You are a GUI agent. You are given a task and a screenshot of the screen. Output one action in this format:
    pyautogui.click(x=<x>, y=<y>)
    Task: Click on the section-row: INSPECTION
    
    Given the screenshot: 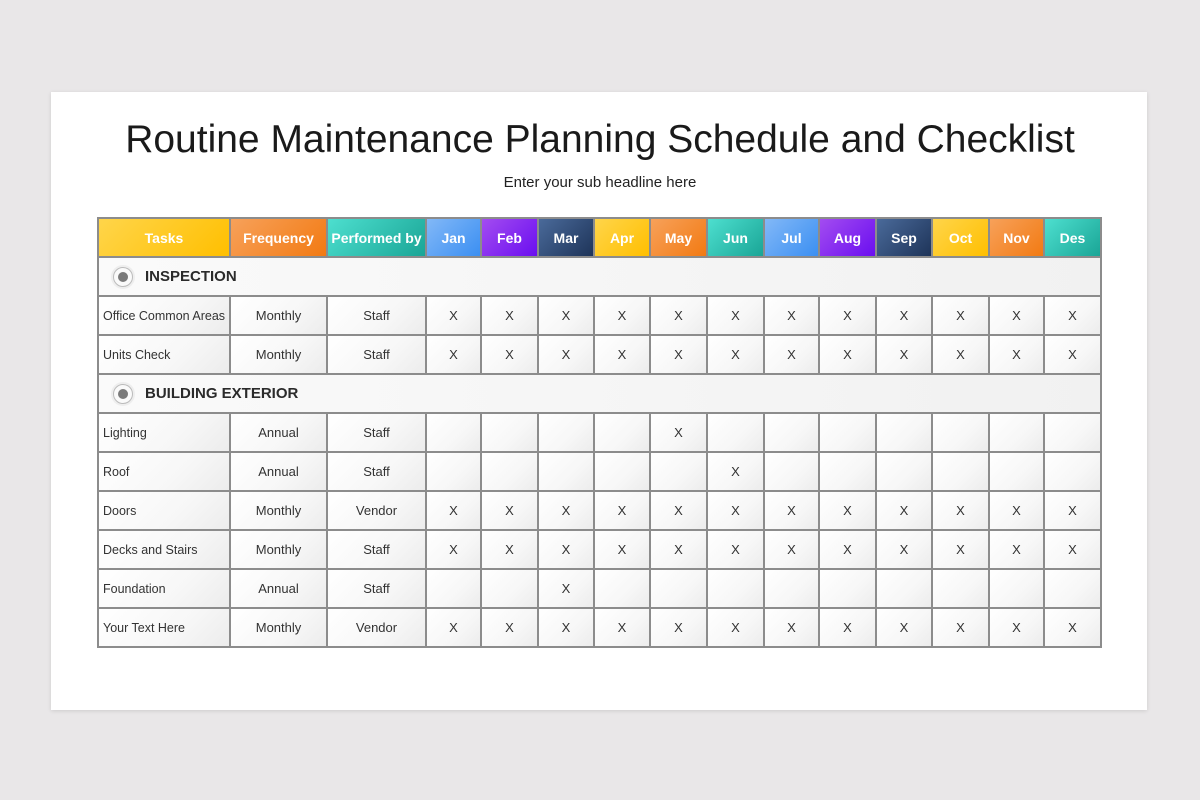 What is the action you would take?
    pyautogui.click(x=599, y=276)
    